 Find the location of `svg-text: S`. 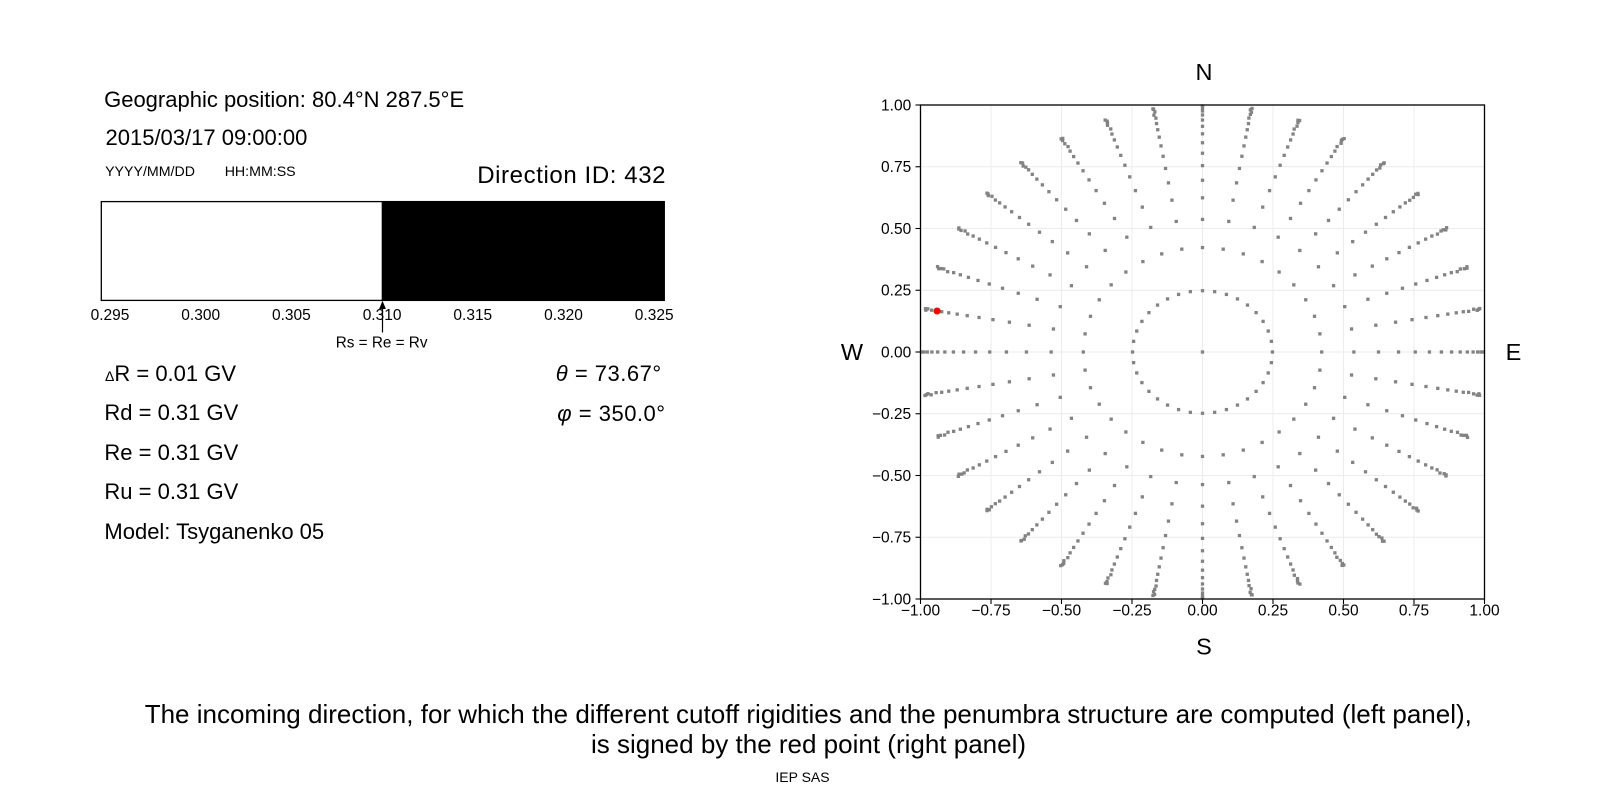

svg-text: S is located at coordinates (1204, 646).